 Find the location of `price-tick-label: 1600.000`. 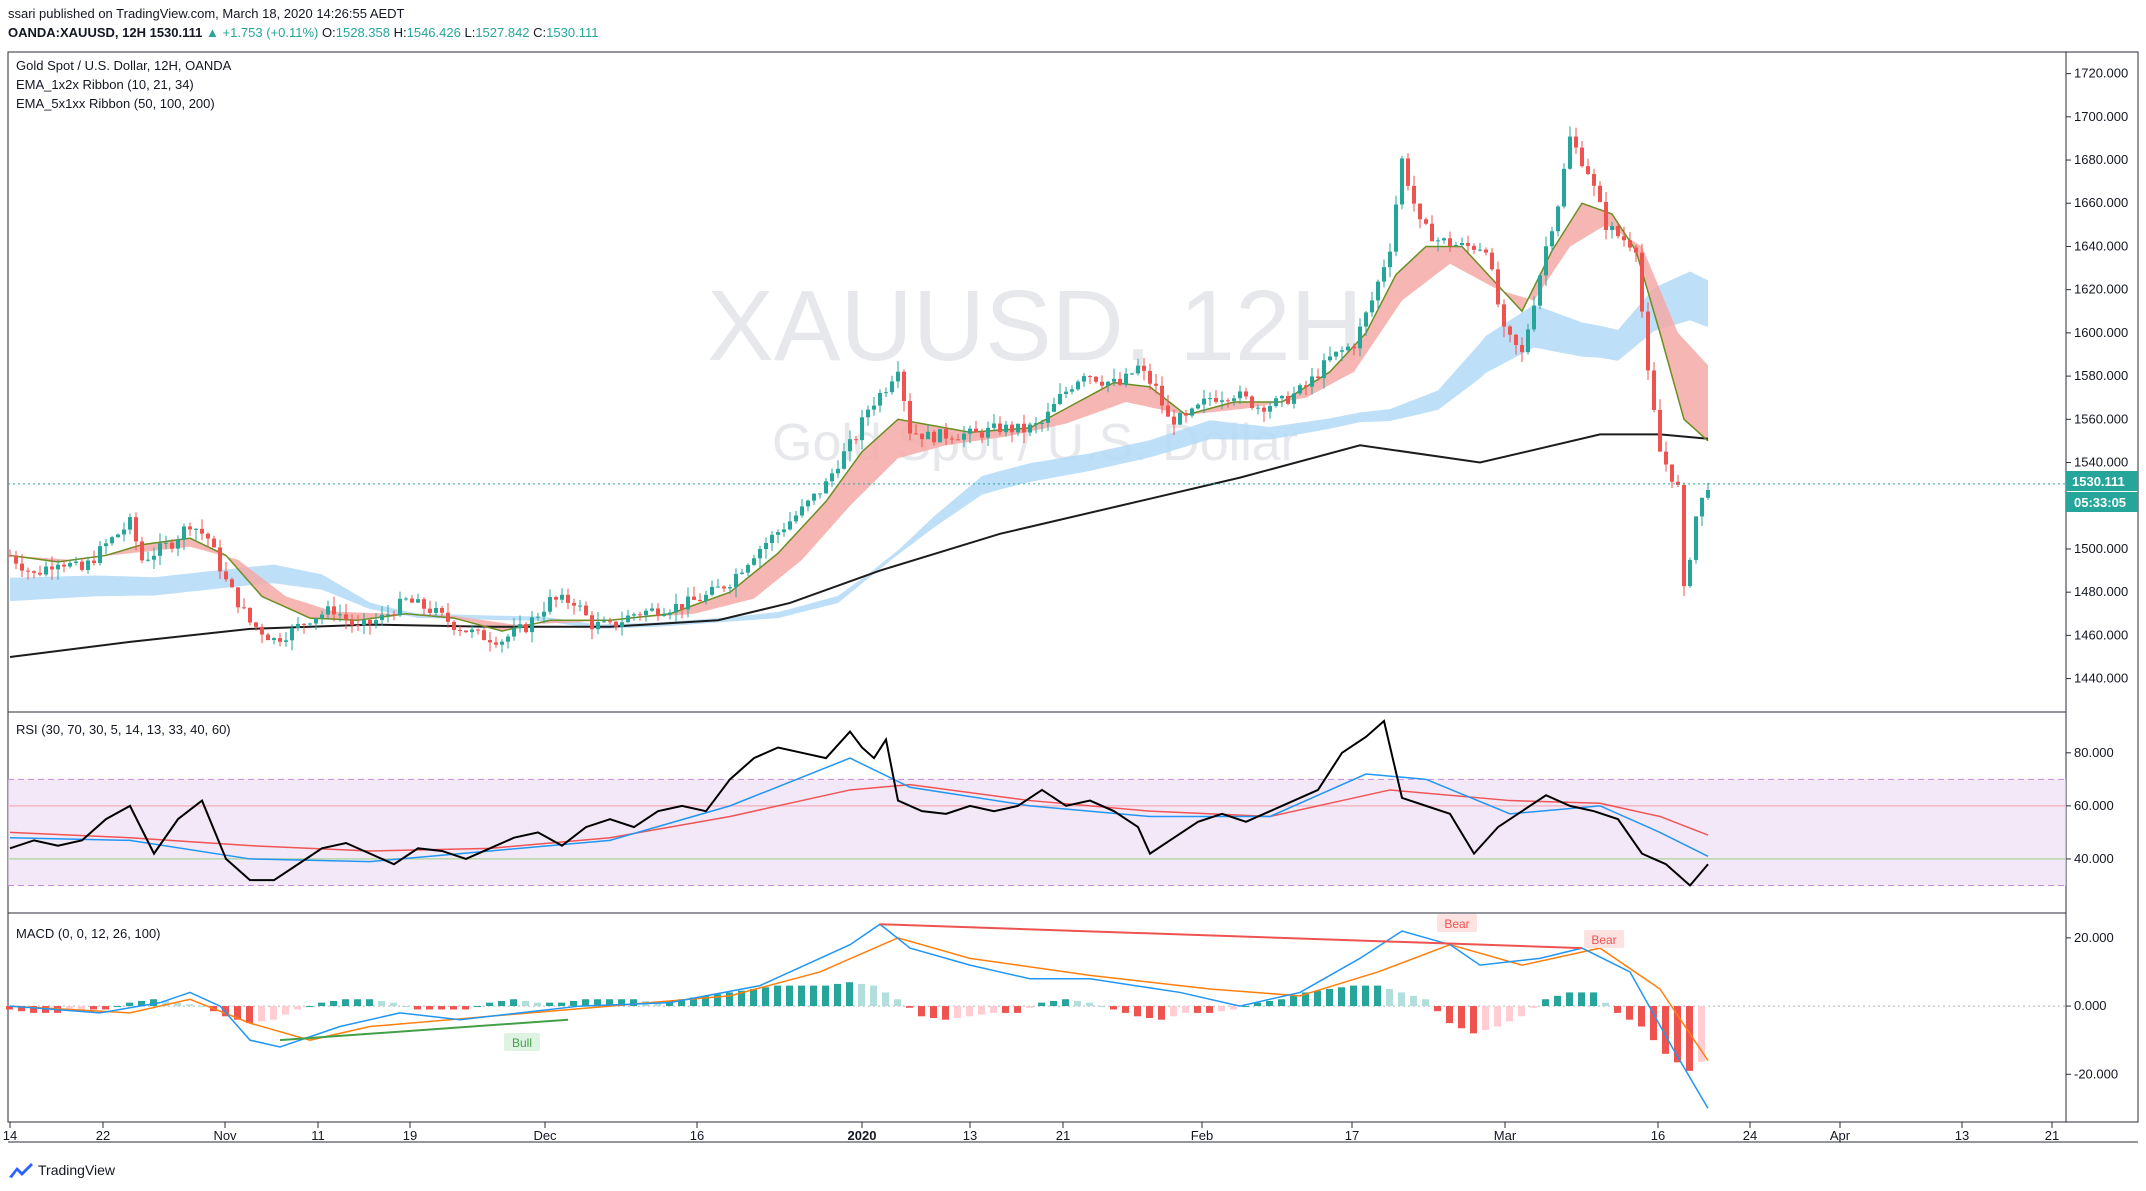

price-tick-label: 1600.000 is located at coordinates (2101, 332).